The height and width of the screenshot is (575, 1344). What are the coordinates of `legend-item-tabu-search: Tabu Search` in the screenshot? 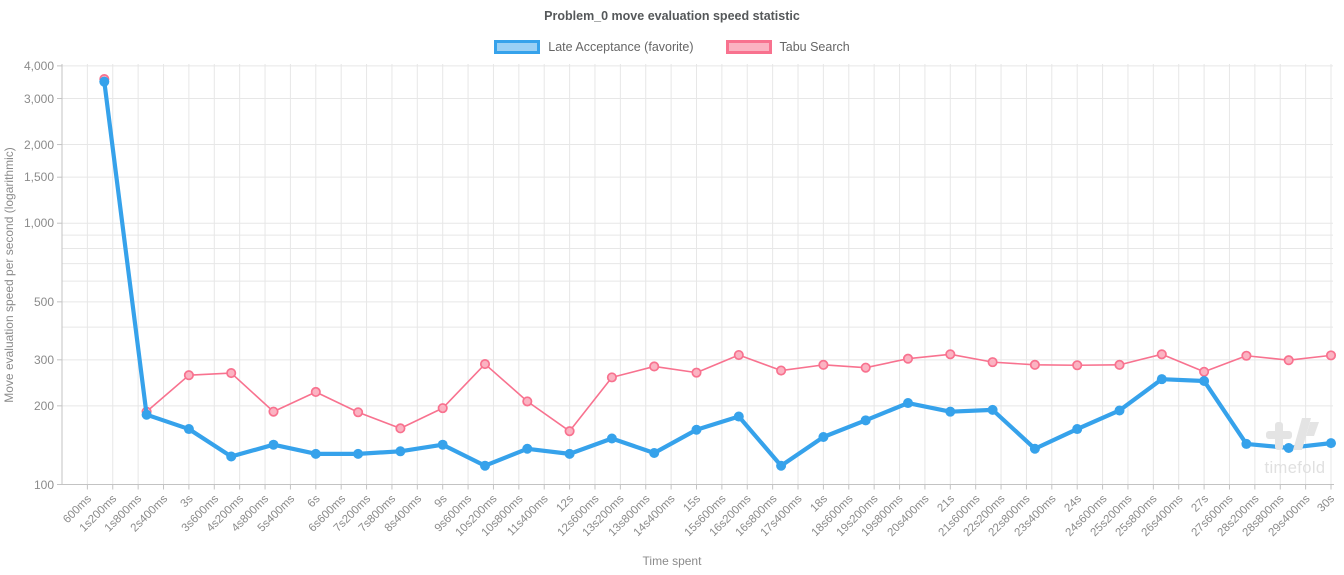 It's located at (787, 47).